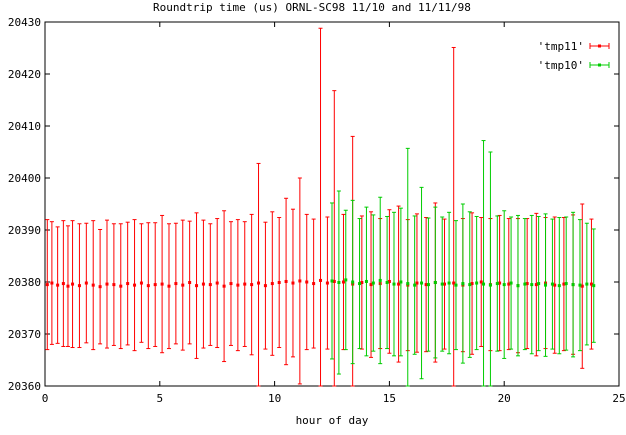 This screenshot has width=626, height=435. Describe the element at coordinates (24, 230) in the screenshot. I see `y-tick-label: 20390` at that location.